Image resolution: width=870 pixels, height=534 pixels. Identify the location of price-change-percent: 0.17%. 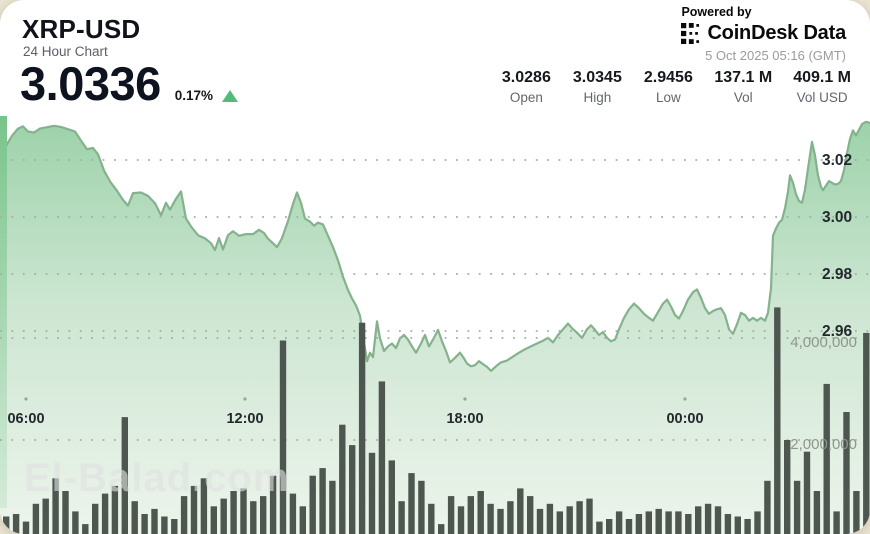
(194, 95).